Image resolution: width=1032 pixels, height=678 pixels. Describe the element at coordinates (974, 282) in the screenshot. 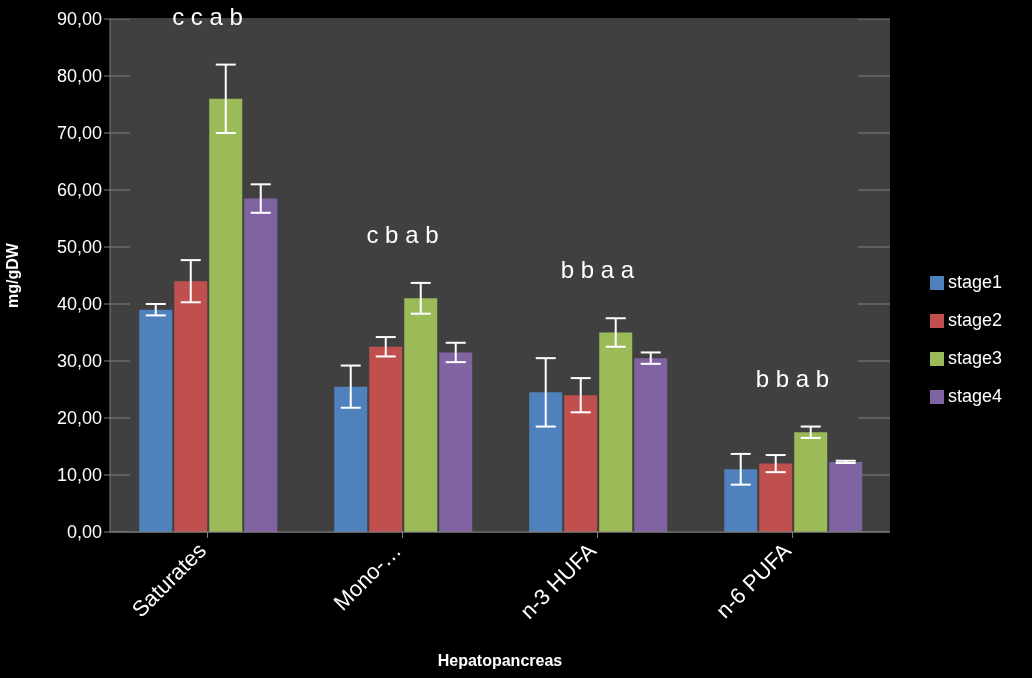

I see `legend-label: stage1` at that location.